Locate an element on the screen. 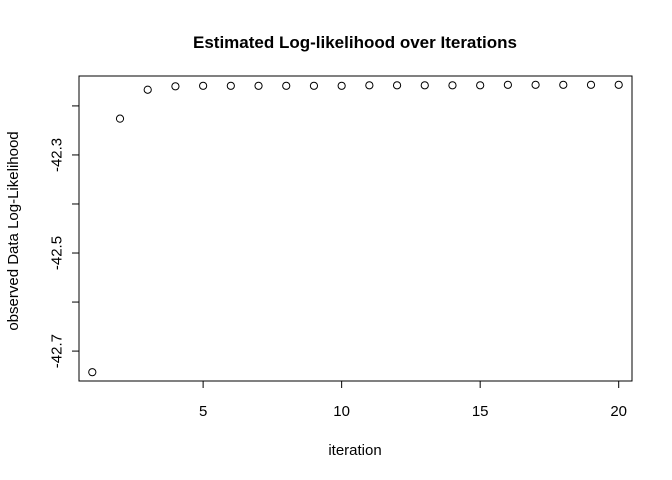 This screenshot has width=672, height=480. x-tick-label: 20 is located at coordinates (618, 411).